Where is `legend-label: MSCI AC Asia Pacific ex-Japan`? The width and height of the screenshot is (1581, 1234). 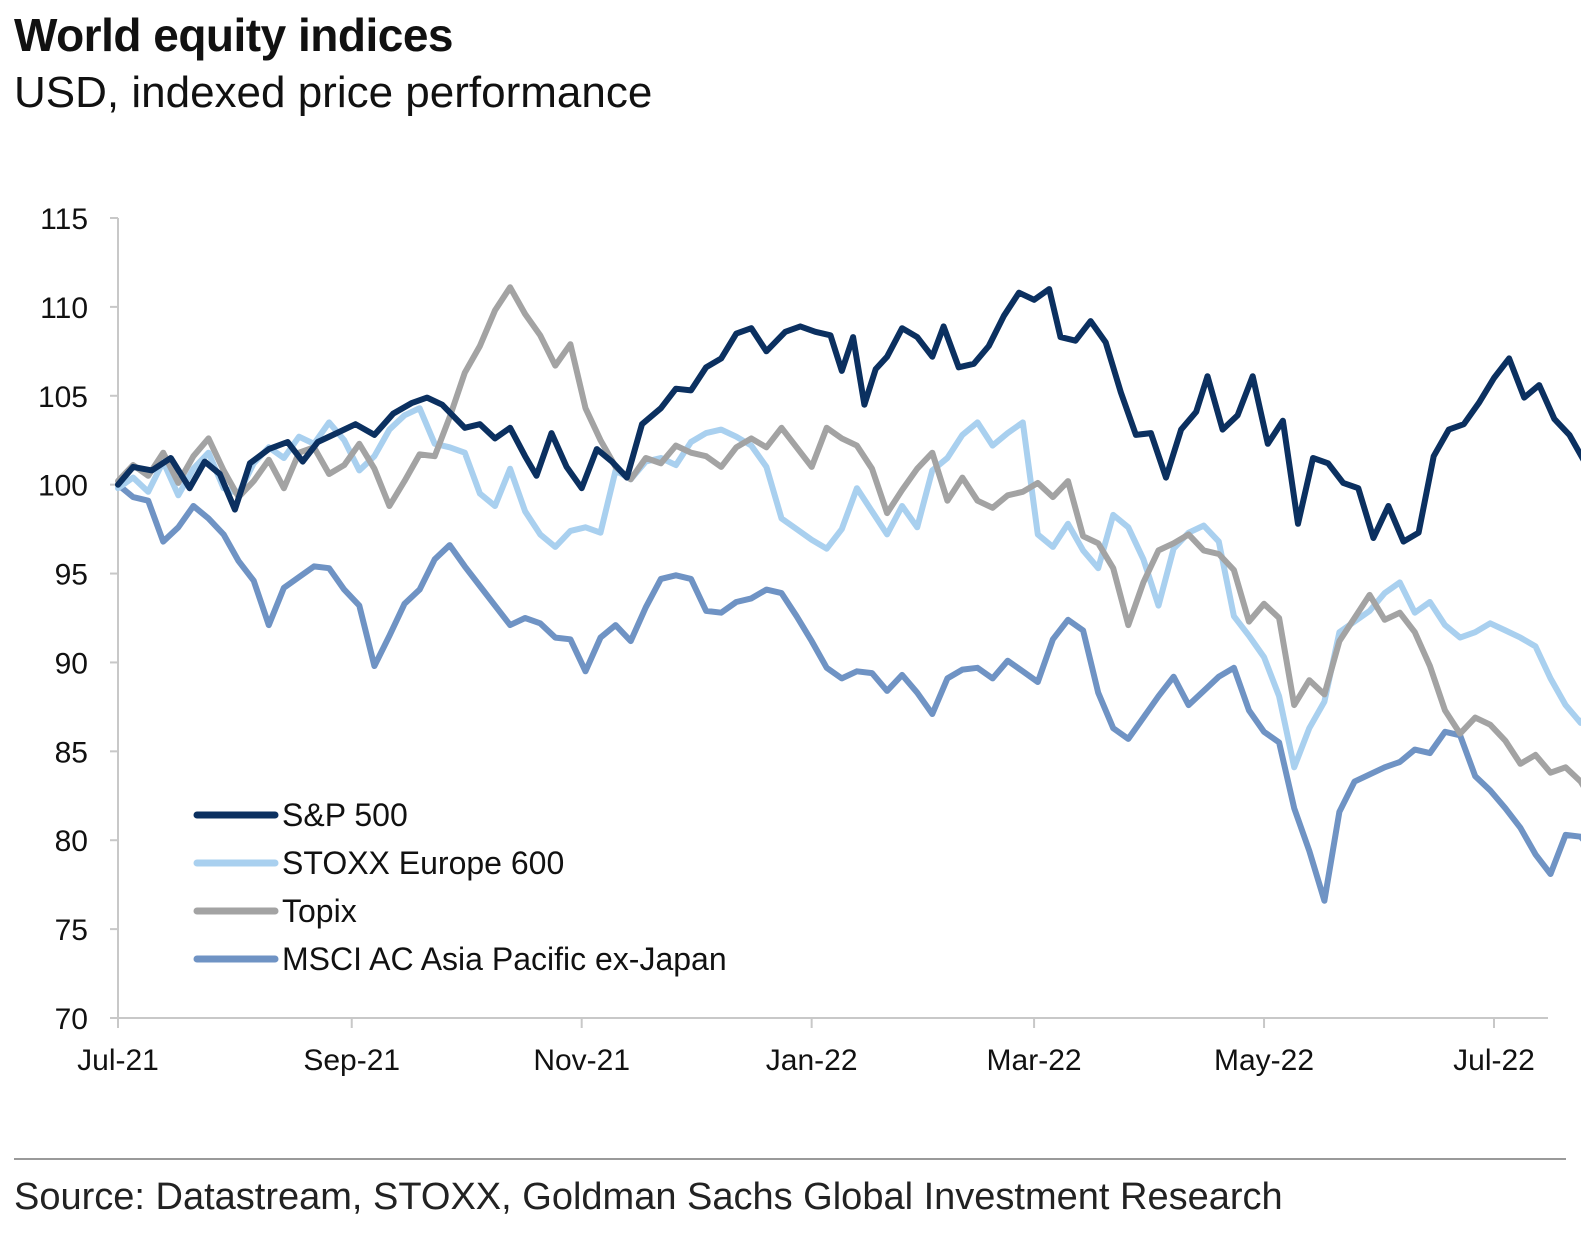
legend-label: MSCI AC Asia Pacific ex-Japan is located at coordinates (504, 959).